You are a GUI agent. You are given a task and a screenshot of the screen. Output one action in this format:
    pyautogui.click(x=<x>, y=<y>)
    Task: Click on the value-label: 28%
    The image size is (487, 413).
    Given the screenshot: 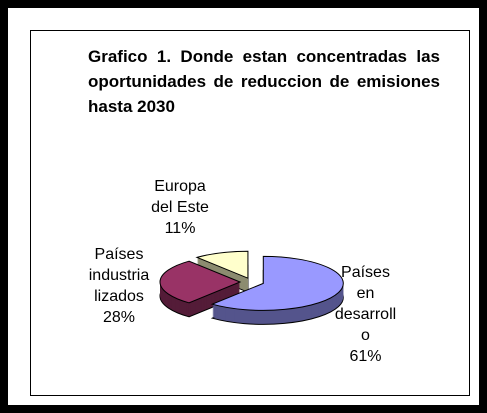 What is the action you would take?
    pyautogui.click(x=119, y=317)
    